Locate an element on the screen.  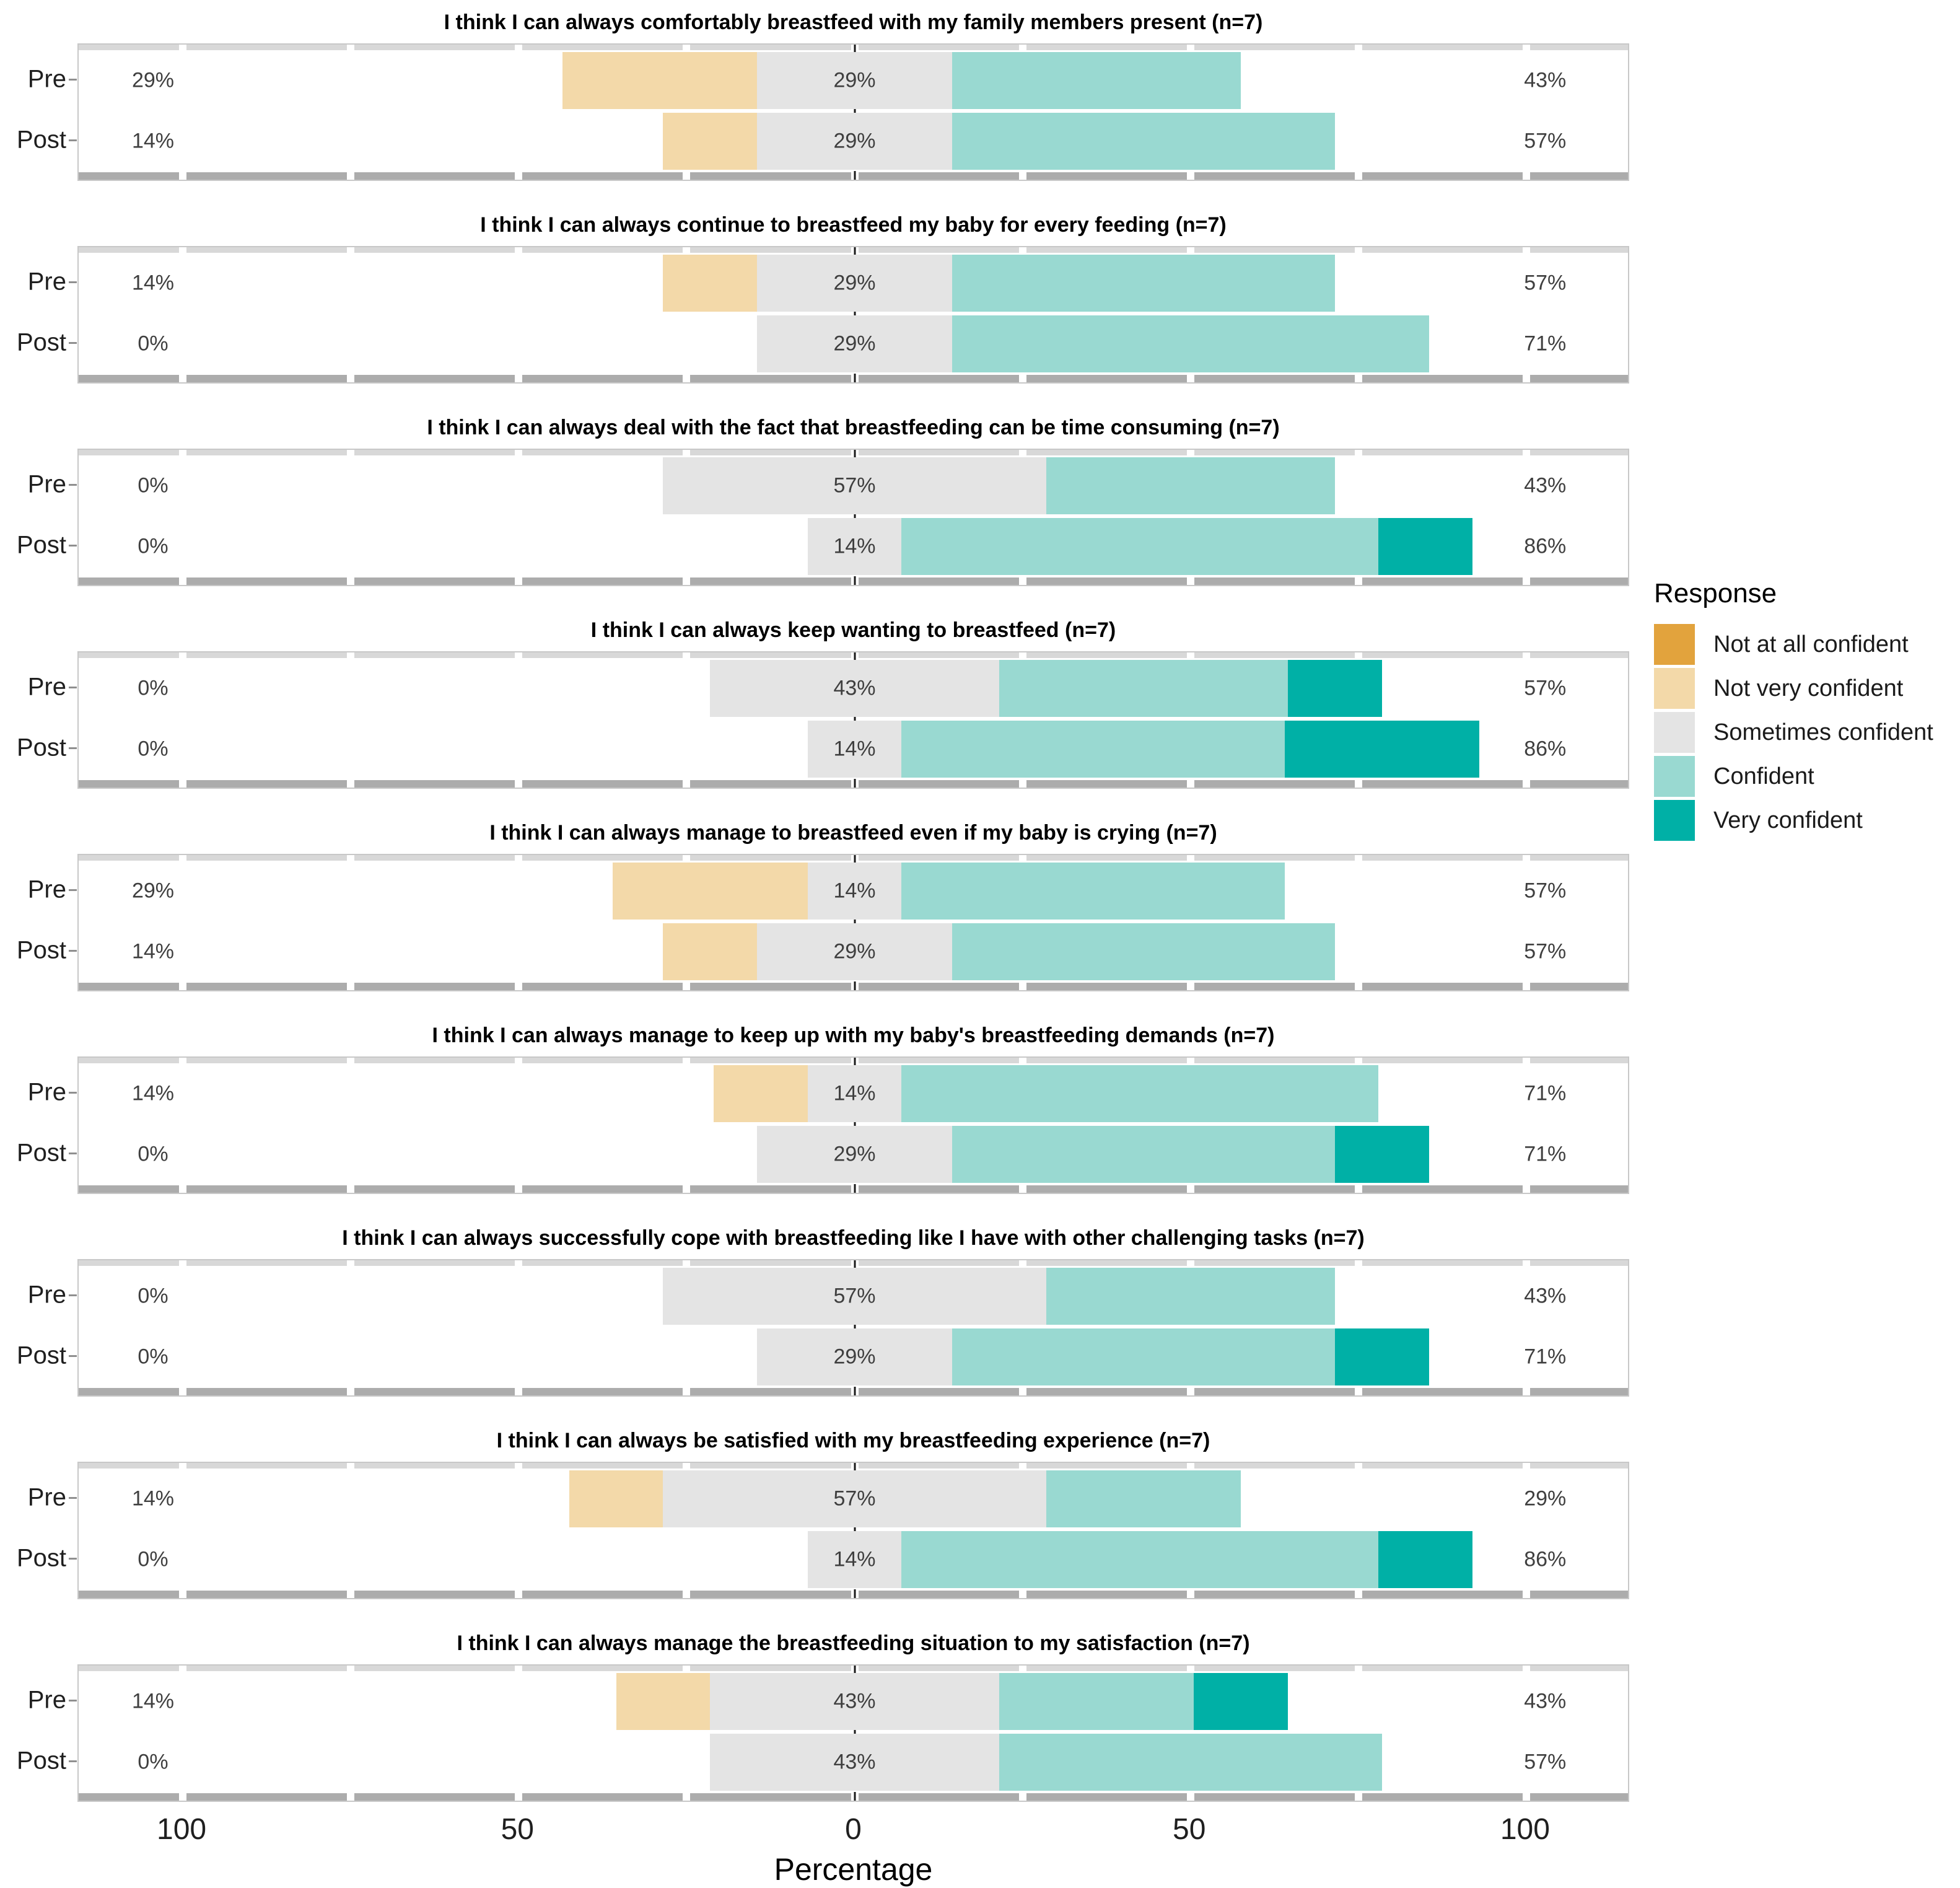
segment-very is located at coordinates (1241, 1701).